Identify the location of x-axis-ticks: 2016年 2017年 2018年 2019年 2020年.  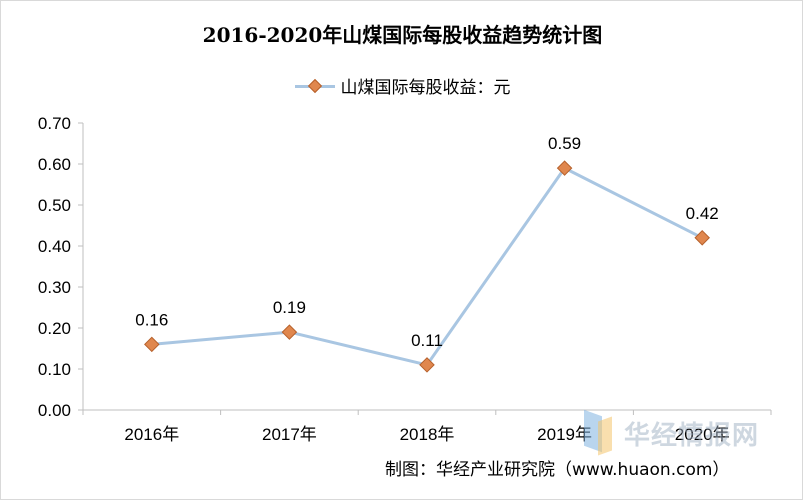
(427, 427).